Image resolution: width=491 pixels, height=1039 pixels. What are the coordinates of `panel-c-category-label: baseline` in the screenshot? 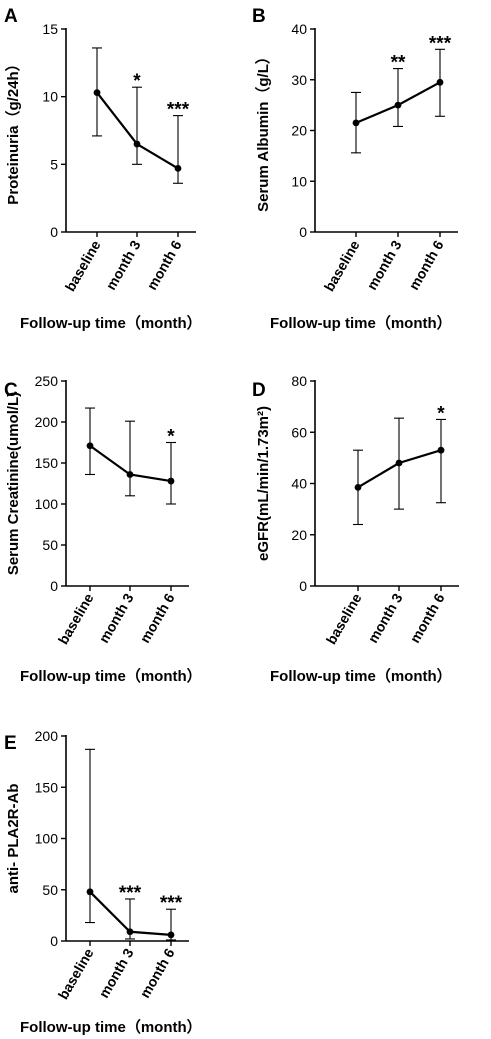 It's located at (76, 618).